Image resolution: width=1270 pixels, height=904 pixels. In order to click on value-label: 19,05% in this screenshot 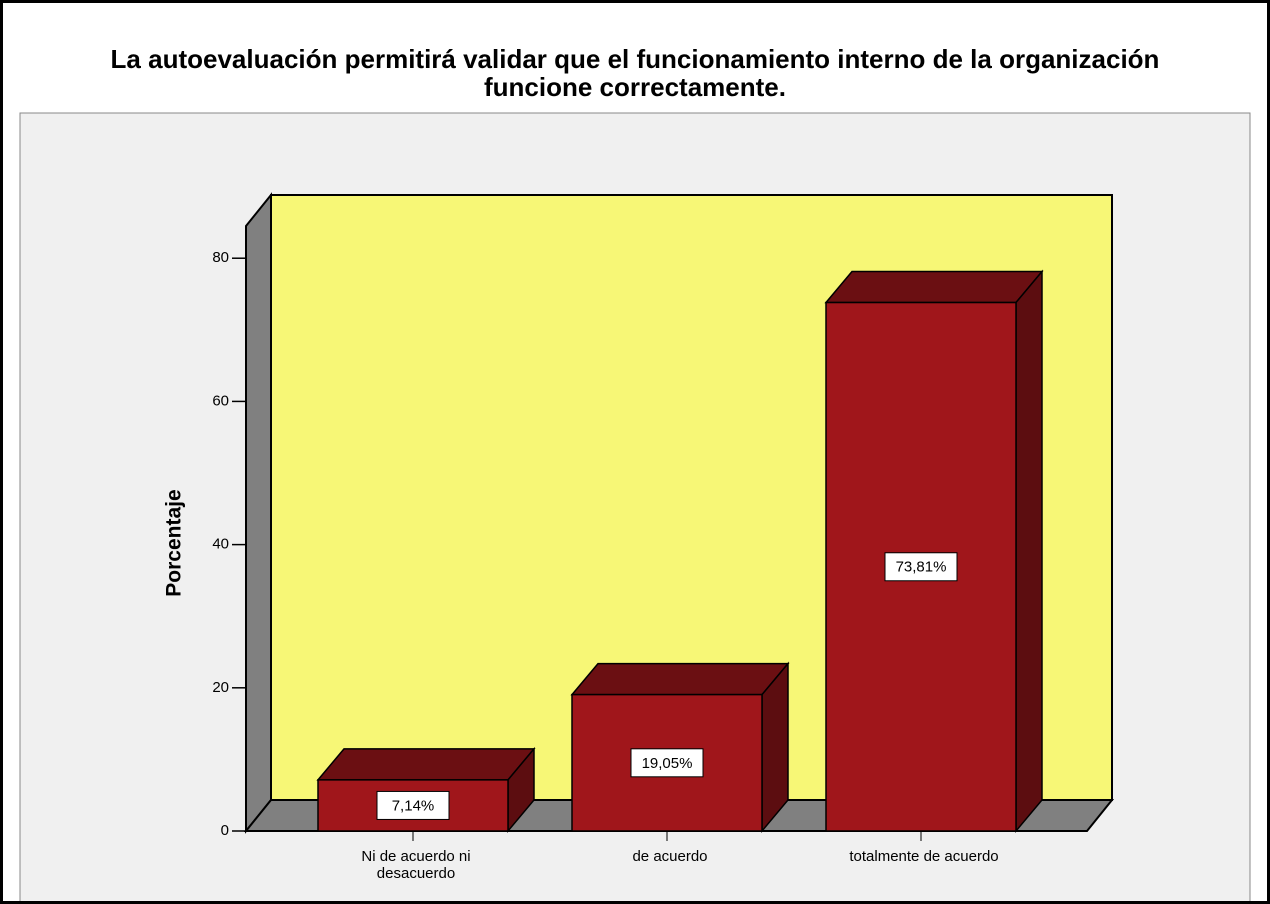, I will do `click(667, 763)`.